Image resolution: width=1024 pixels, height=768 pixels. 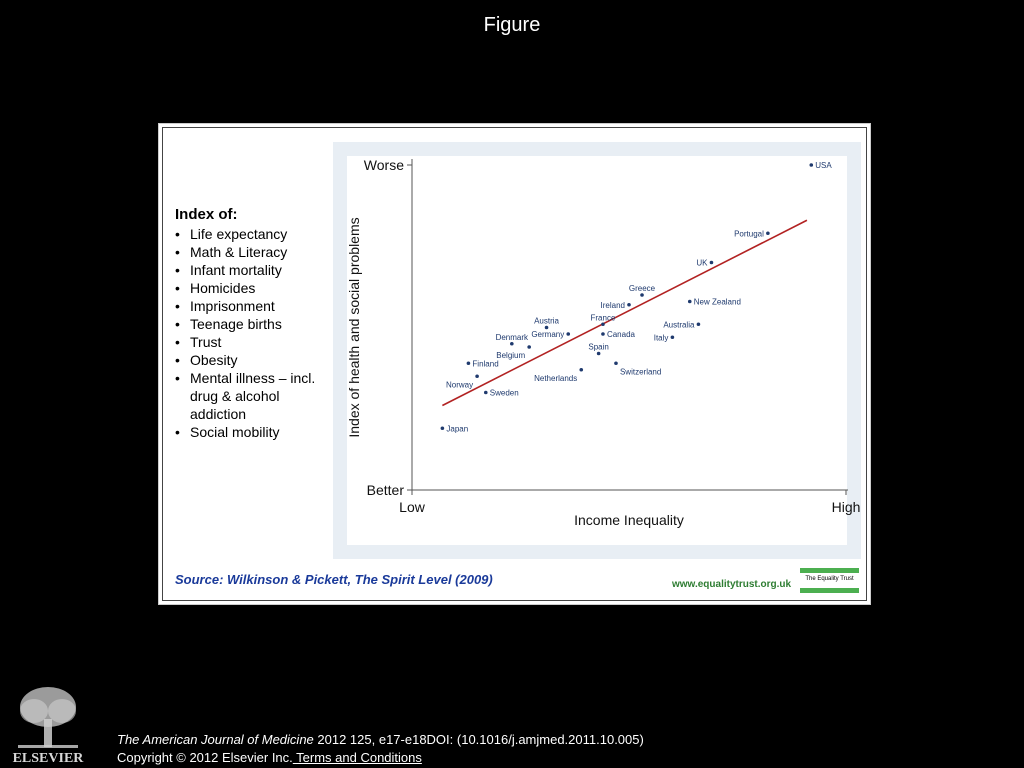 What do you see at coordinates (547, 334) in the screenshot?
I see `point-label: Germany` at bounding box center [547, 334].